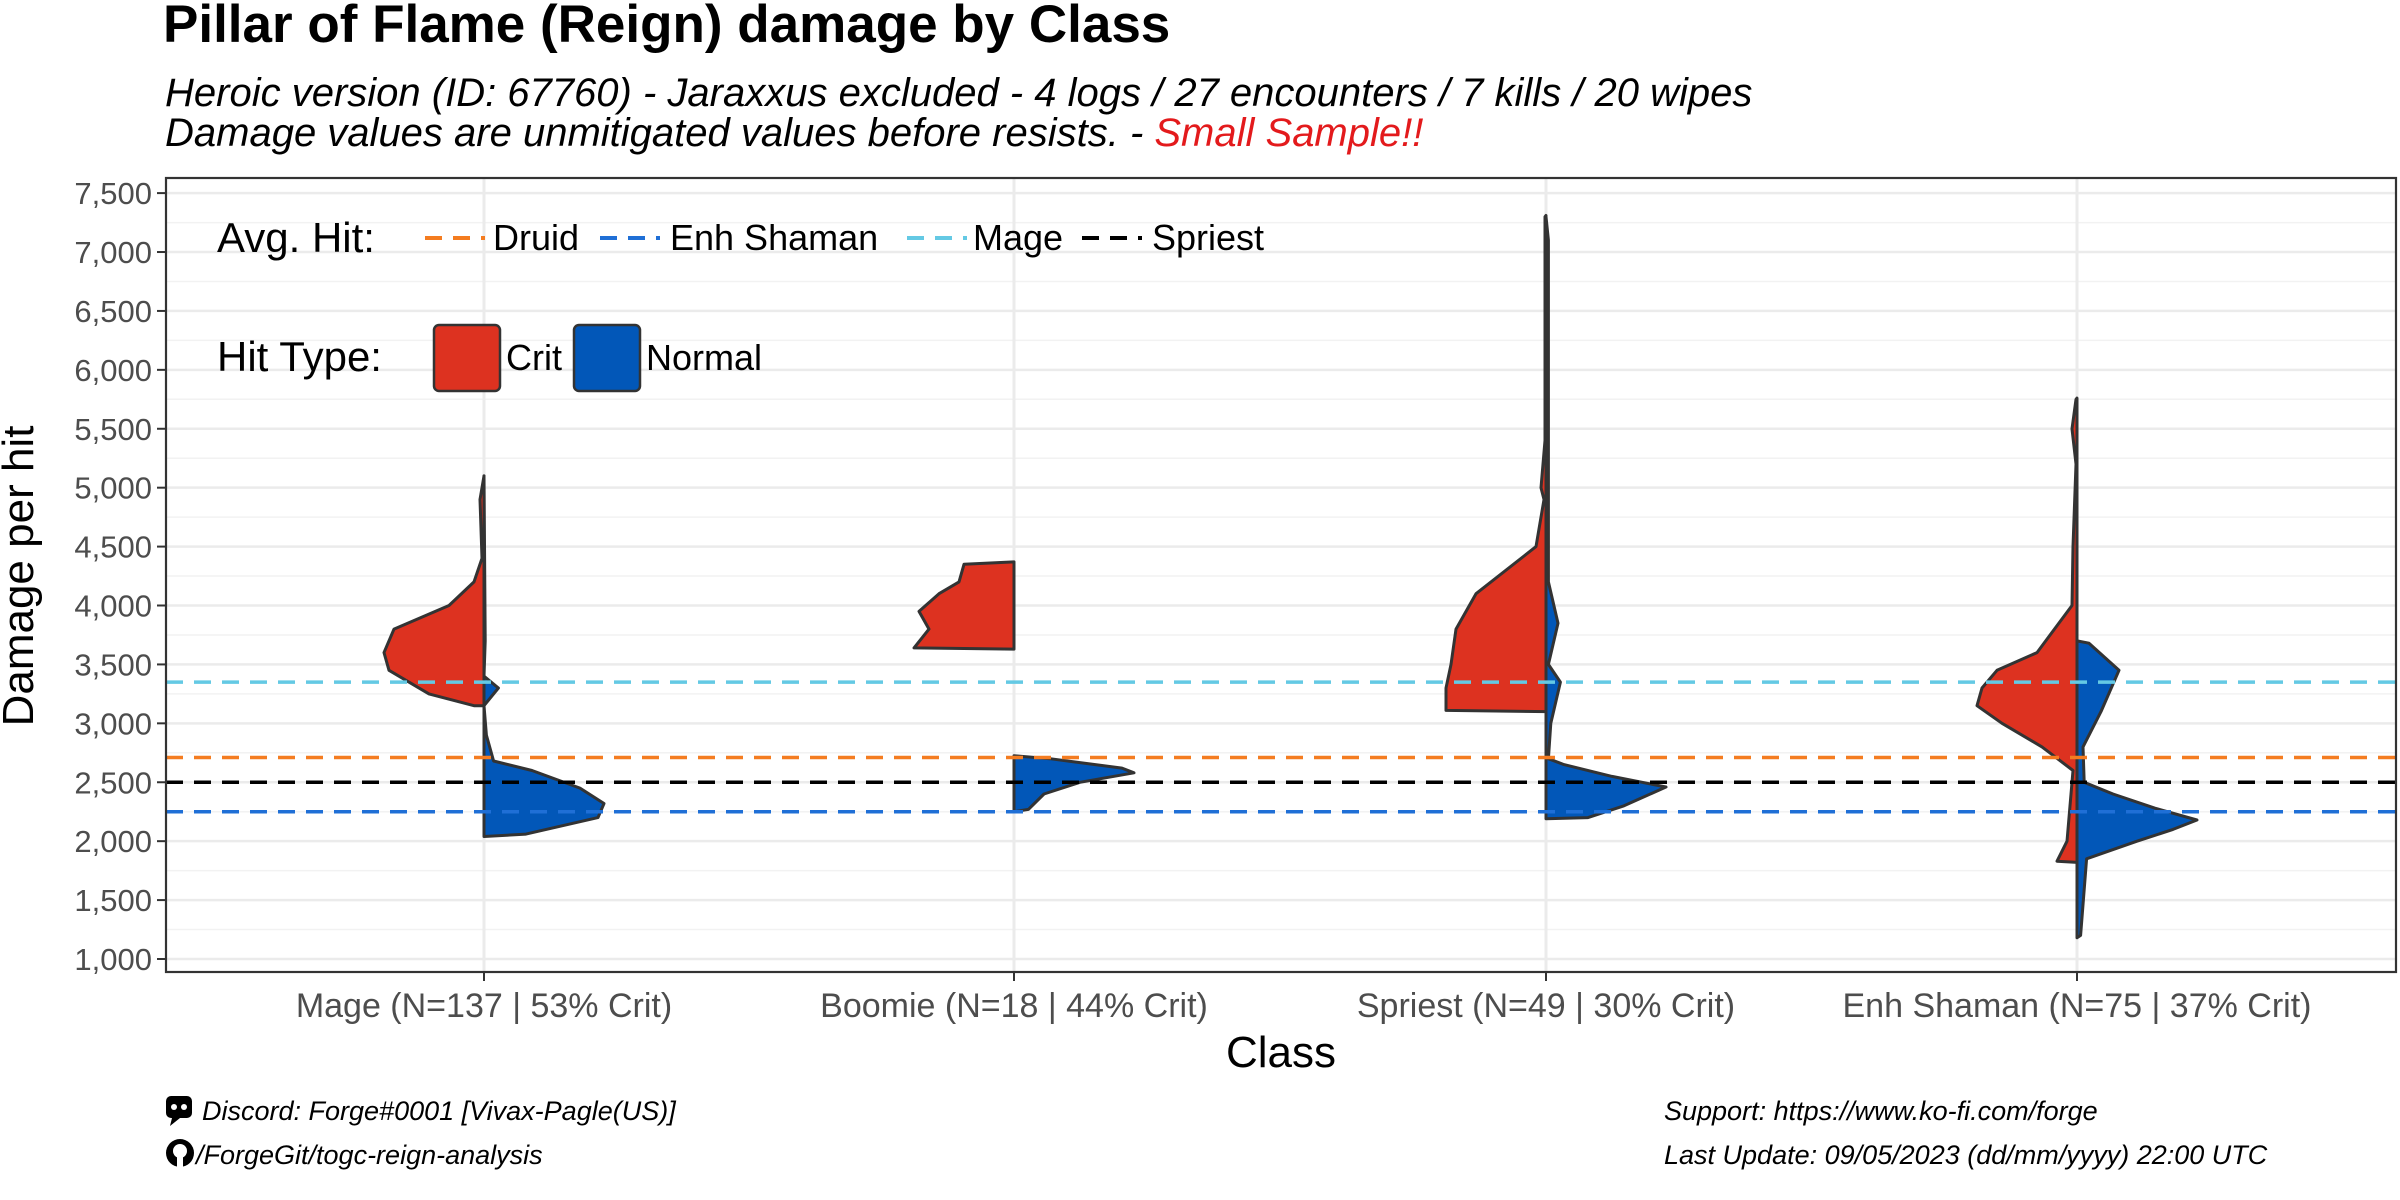 This screenshot has width=2400, height=1200. Describe the element at coordinates (2077, 1006) in the screenshot. I see `x-tick-label: Enh Shaman (N=75 | 37% Crit)` at that location.